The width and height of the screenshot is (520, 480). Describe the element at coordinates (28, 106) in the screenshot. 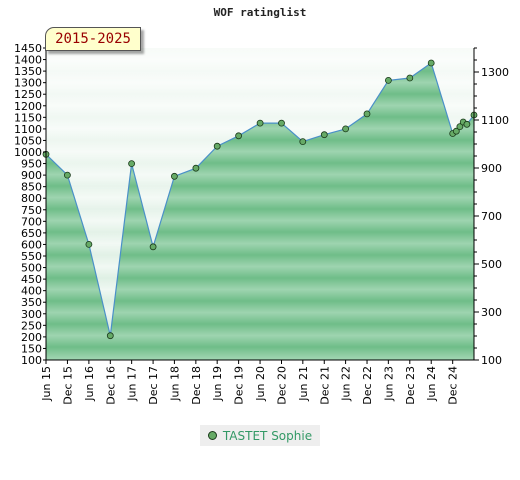

I see `y-left-tick-label: 1200` at that location.